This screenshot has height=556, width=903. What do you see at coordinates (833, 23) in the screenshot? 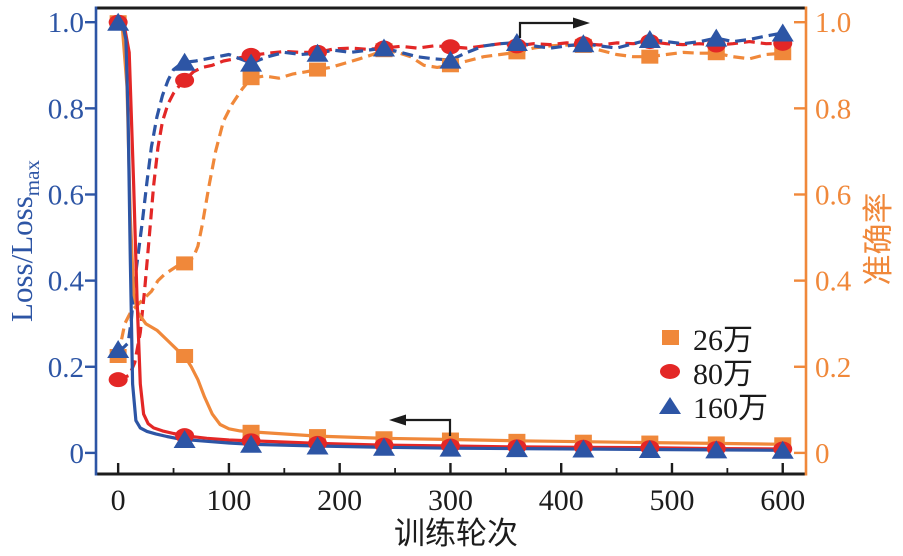
I see `y-right-tick-label: 1.0` at bounding box center [833, 23].